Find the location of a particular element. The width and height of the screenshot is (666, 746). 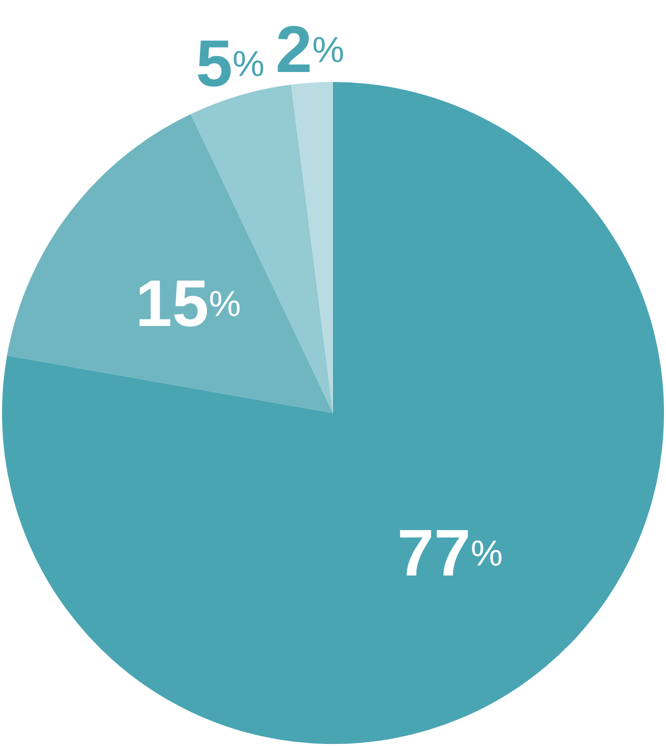

data-label: 5% is located at coordinates (230, 63).